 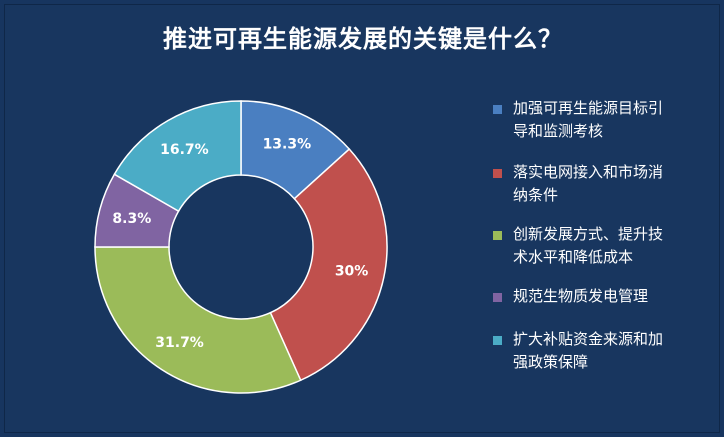 I want to click on legend-item-2: 落实电网接入和市场消 纳条件, so click(x=600, y=184).